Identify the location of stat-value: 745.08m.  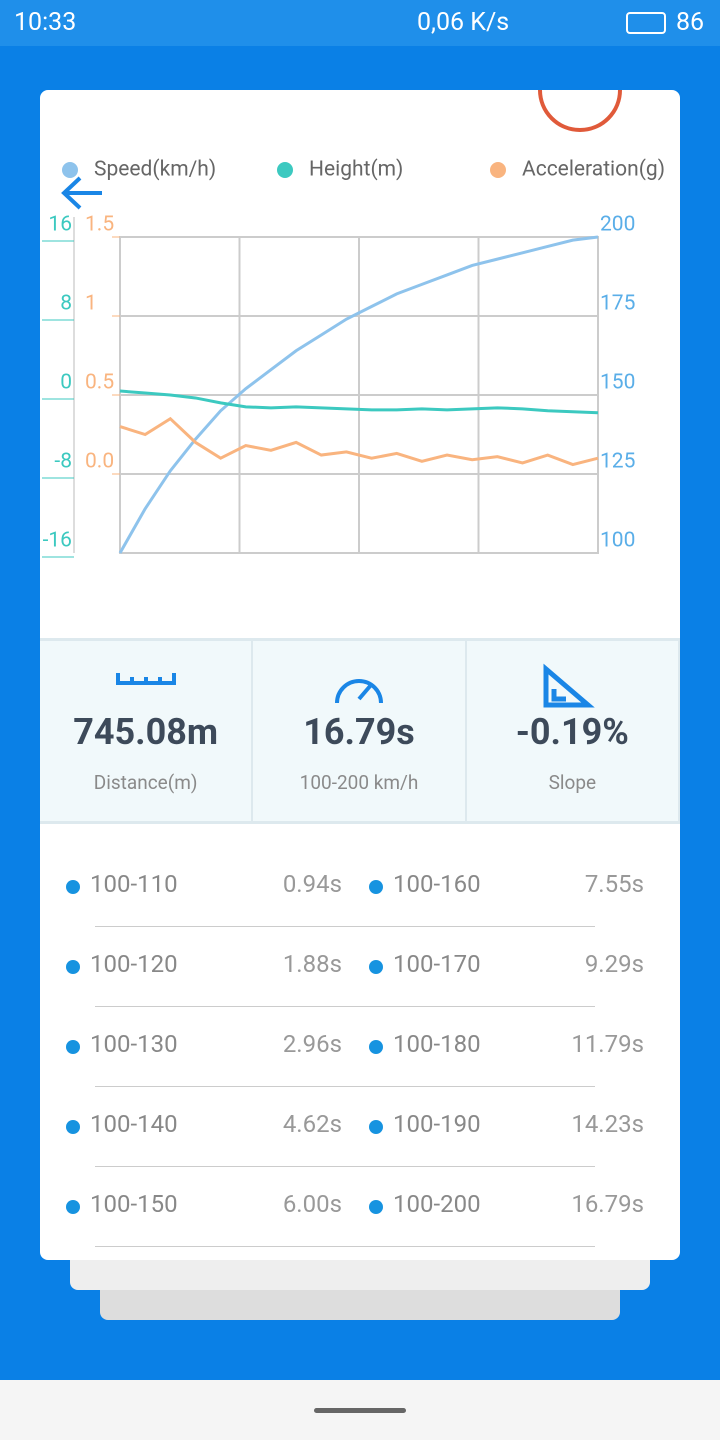
(146, 732).